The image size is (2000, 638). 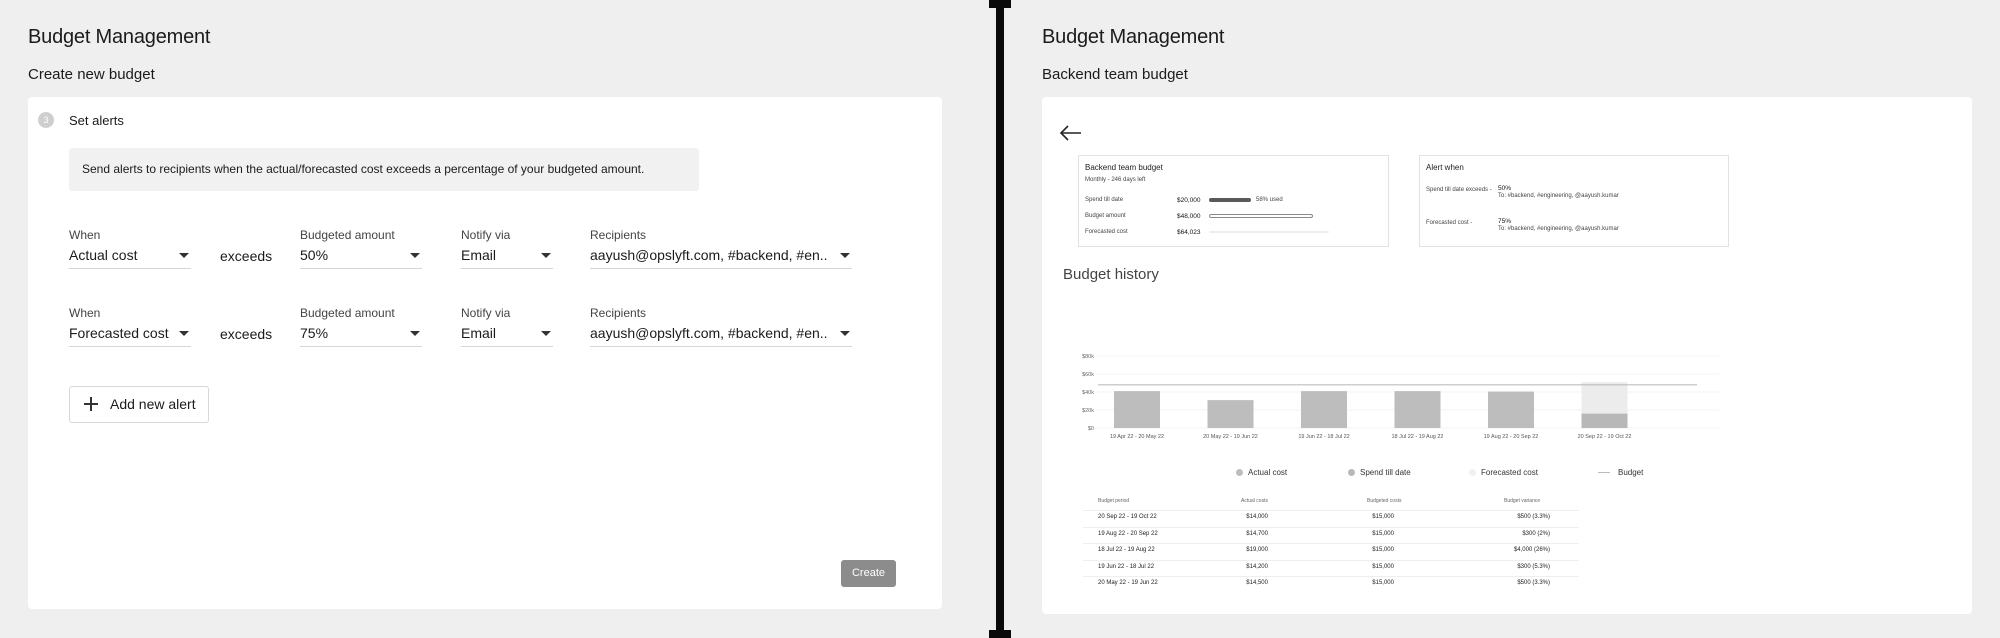 I want to click on spend-used-note: 58% used, so click(x=1269, y=200).